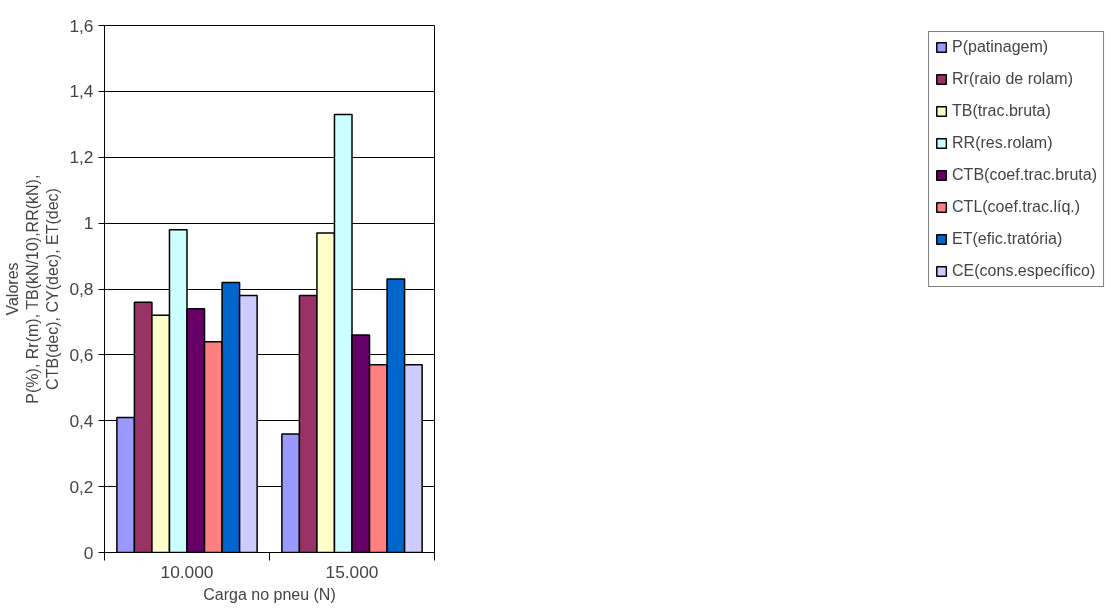 The height and width of the screenshot is (609, 1118). I want to click on legend-label: ET(efic.tratória), so click(1007, 239).